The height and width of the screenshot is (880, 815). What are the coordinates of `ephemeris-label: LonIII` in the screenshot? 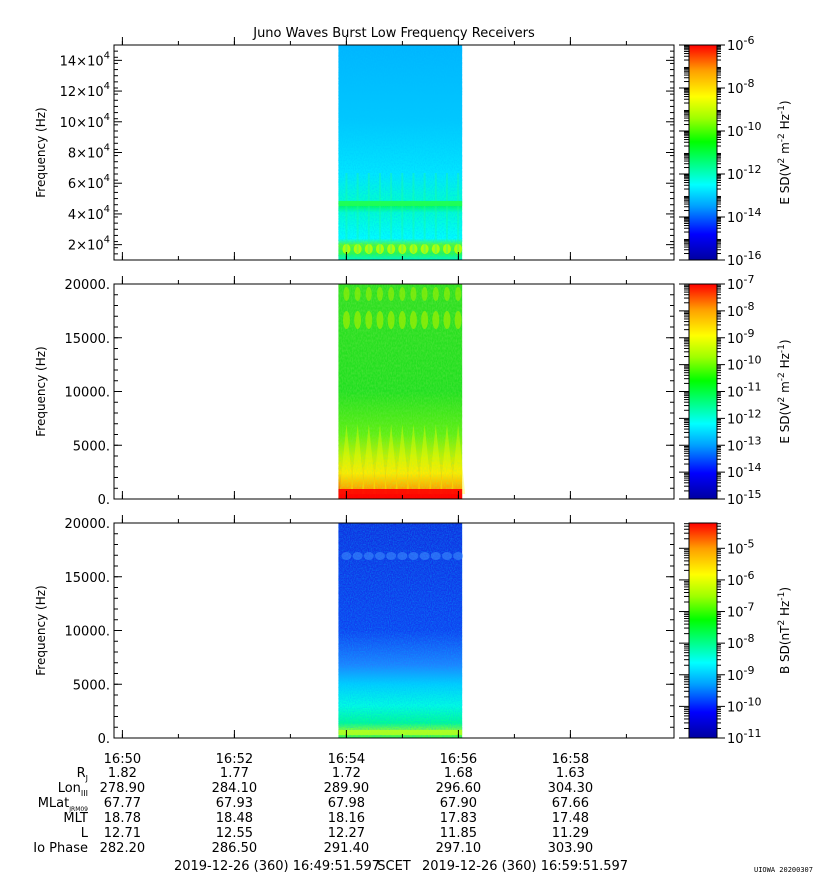 It's located at (73, 789).